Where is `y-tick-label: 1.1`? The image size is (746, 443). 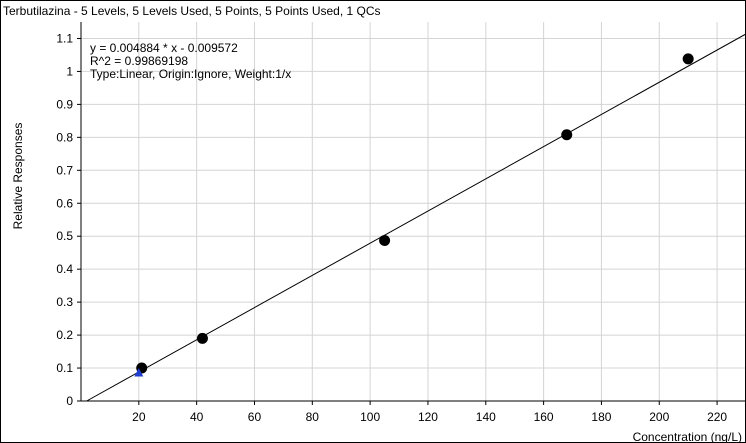 y-tick-label: 1.1 is located at coordinates (64, 38).